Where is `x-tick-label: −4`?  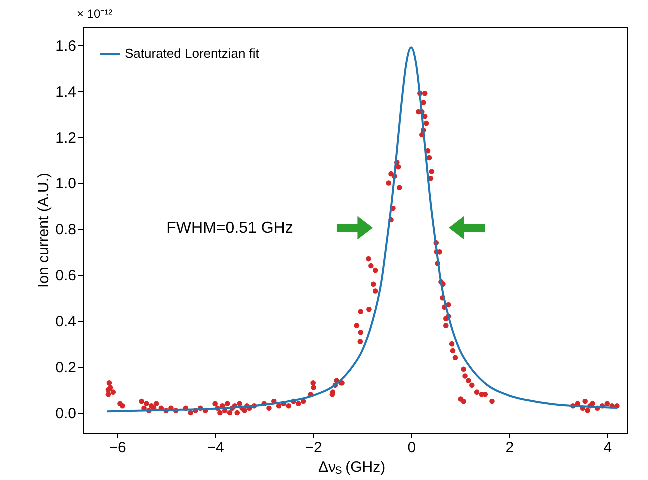
x-tick-label: −4 is located at coordinates (215, 448).